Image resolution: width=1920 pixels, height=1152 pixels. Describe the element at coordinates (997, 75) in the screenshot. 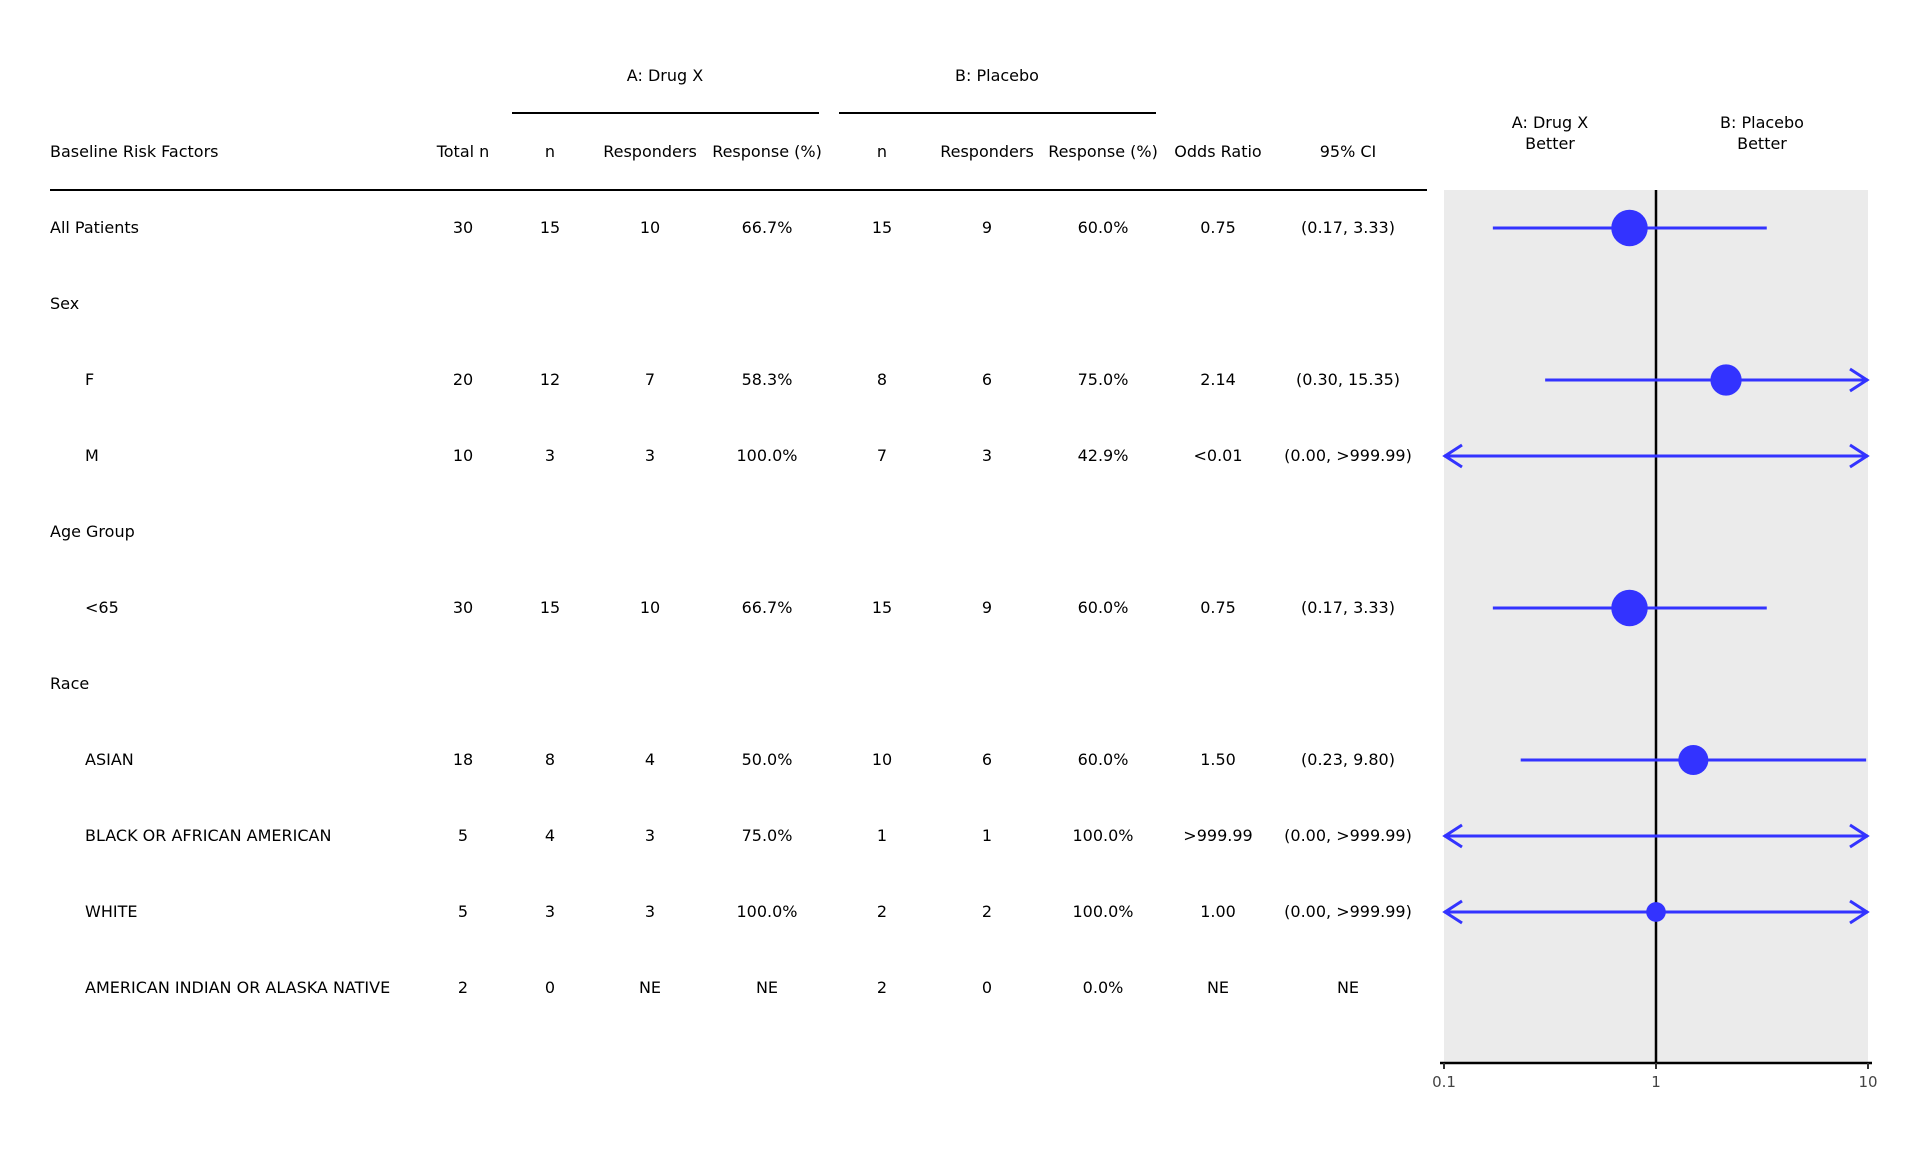

I see `group-header-placebo: B: Placebo` at that location.